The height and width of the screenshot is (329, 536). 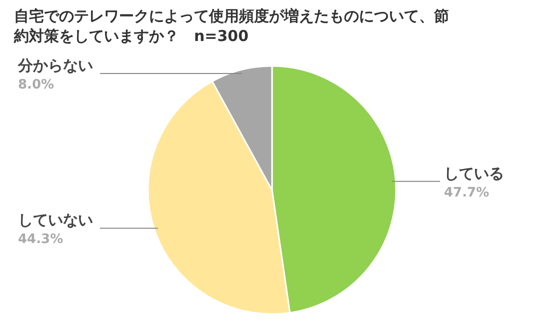 I want to click on data-label: 44.3%, so click(x=41, y=240).